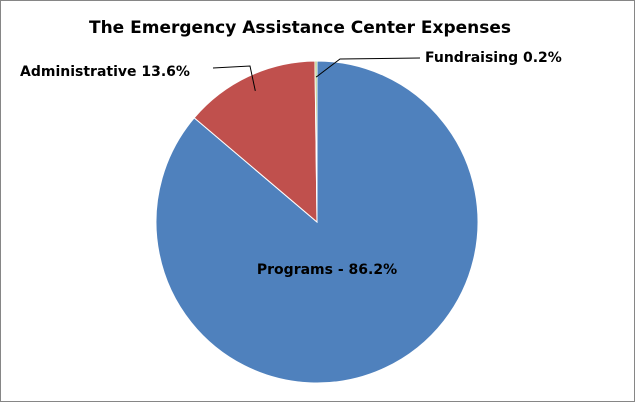  I want to click on chart-title: The Emergency Assistance Center Expenses, so click(300, 28).